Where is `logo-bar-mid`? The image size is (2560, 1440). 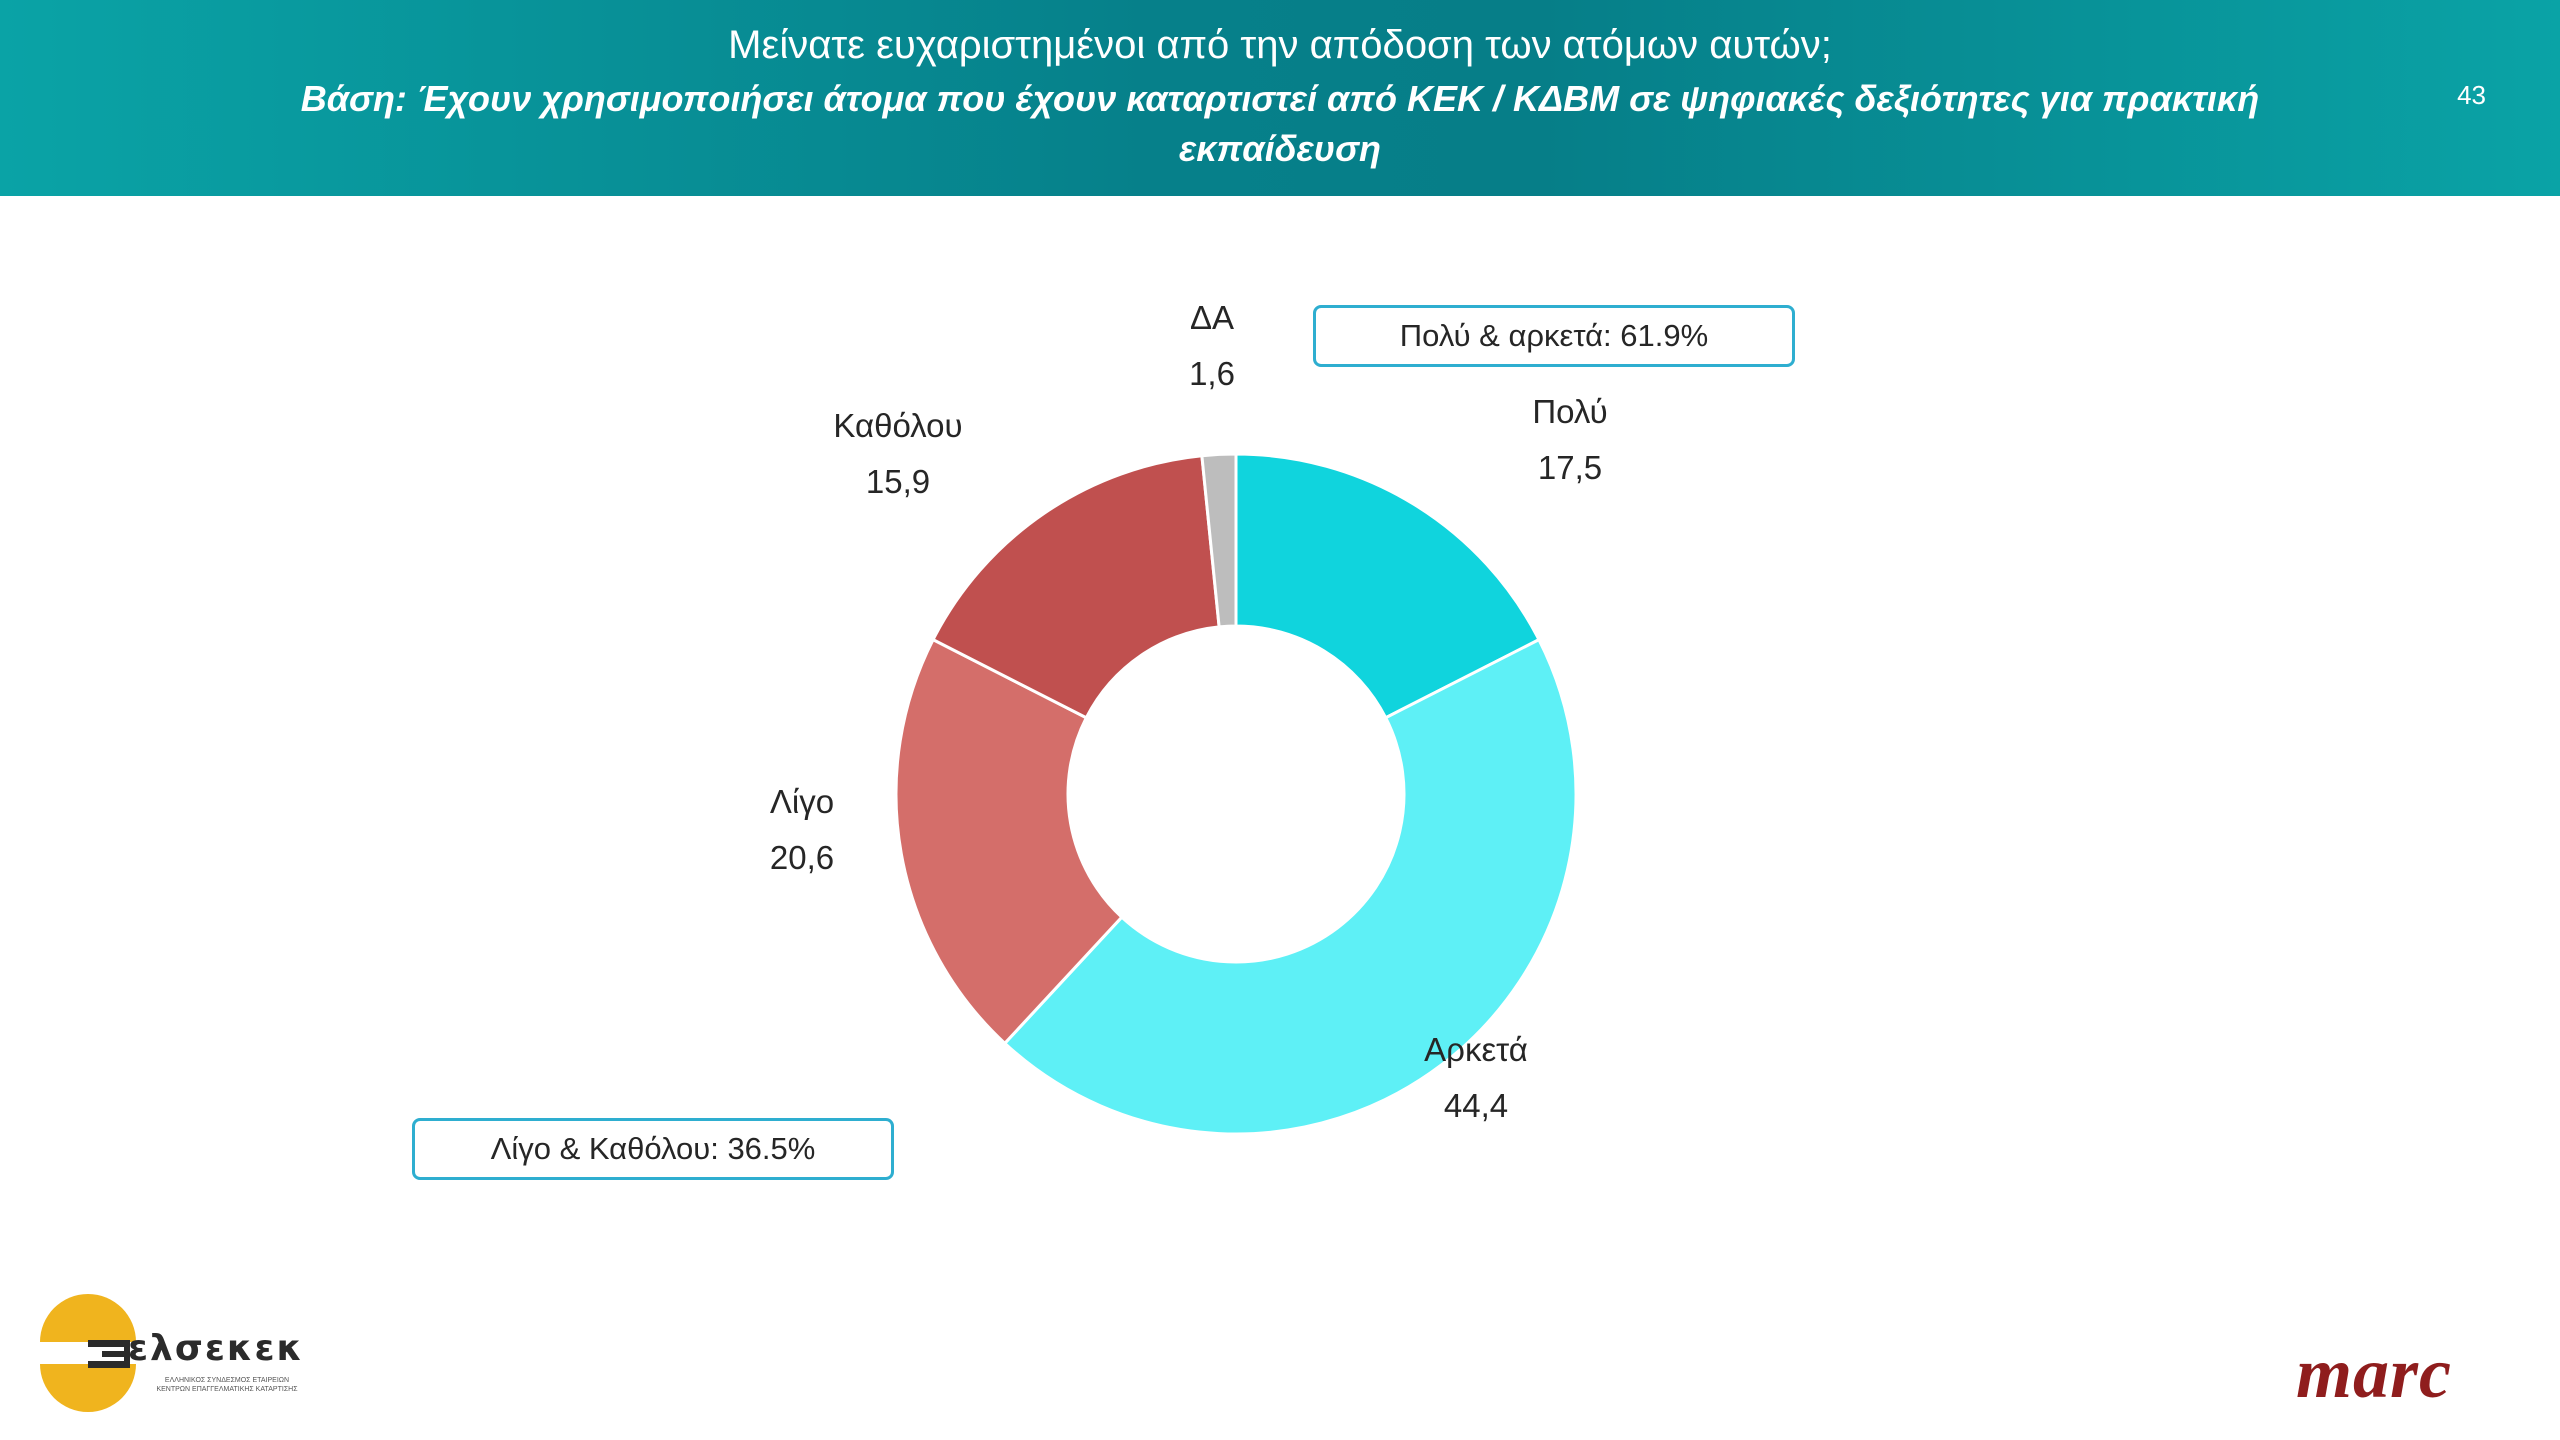 logo-bar-mid is located at coordinates (116, 1354).